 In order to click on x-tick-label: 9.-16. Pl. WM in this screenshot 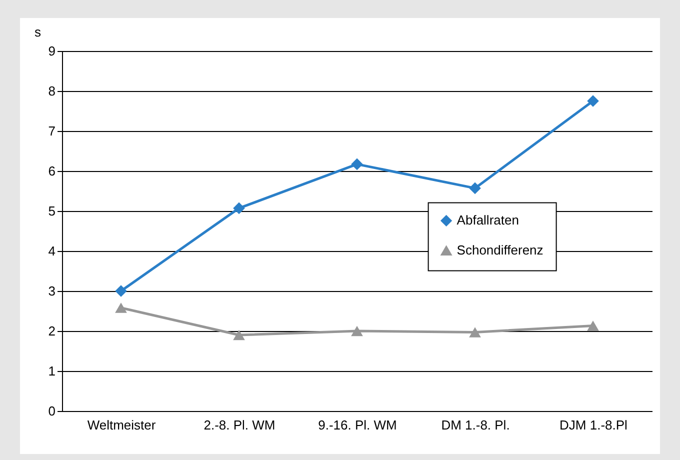, I will do `click(357, 425)`.